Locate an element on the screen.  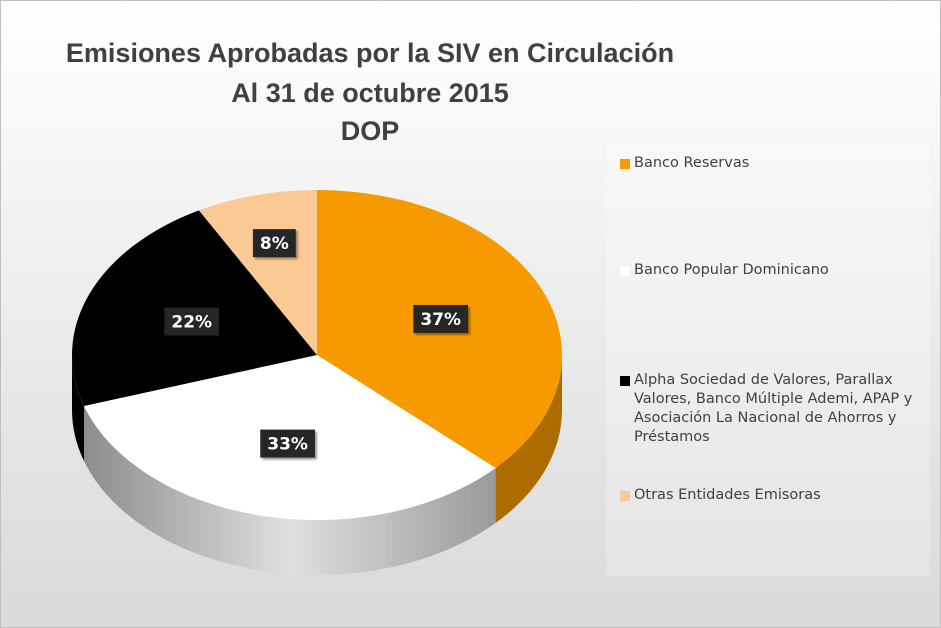
value-label: 37% is located at coordinates (440, 320).